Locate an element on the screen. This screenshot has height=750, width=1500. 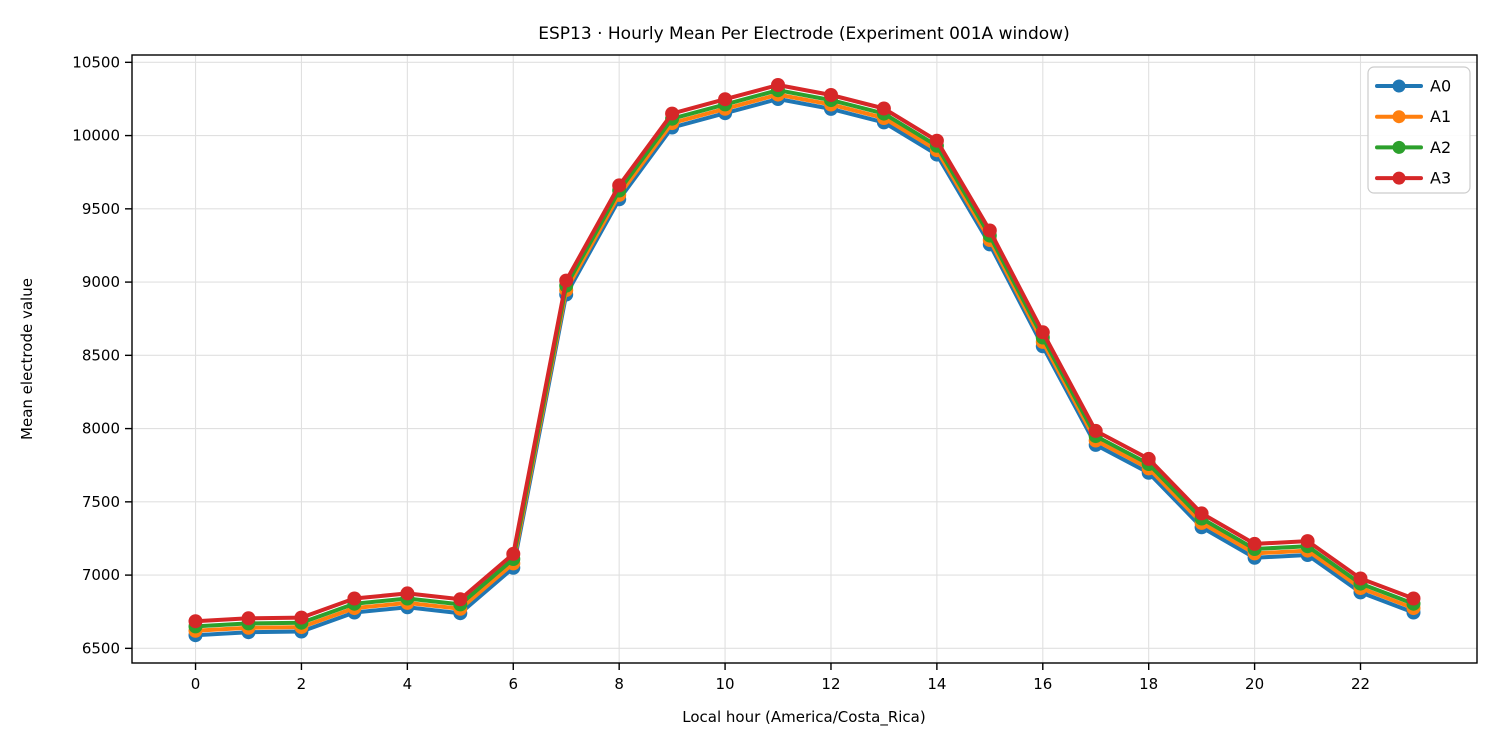
x-tick-label: 0 is located at coordinates (196, 684).